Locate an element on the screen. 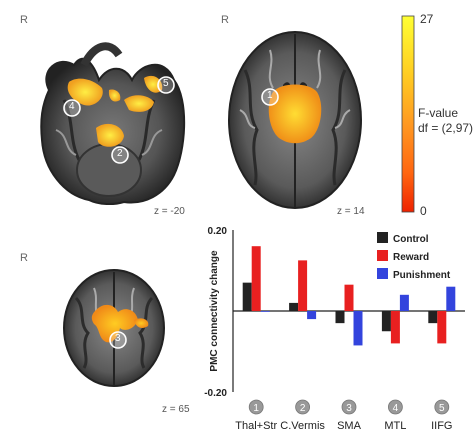  category-number-1: 1 is located at coordinates (256, 408).